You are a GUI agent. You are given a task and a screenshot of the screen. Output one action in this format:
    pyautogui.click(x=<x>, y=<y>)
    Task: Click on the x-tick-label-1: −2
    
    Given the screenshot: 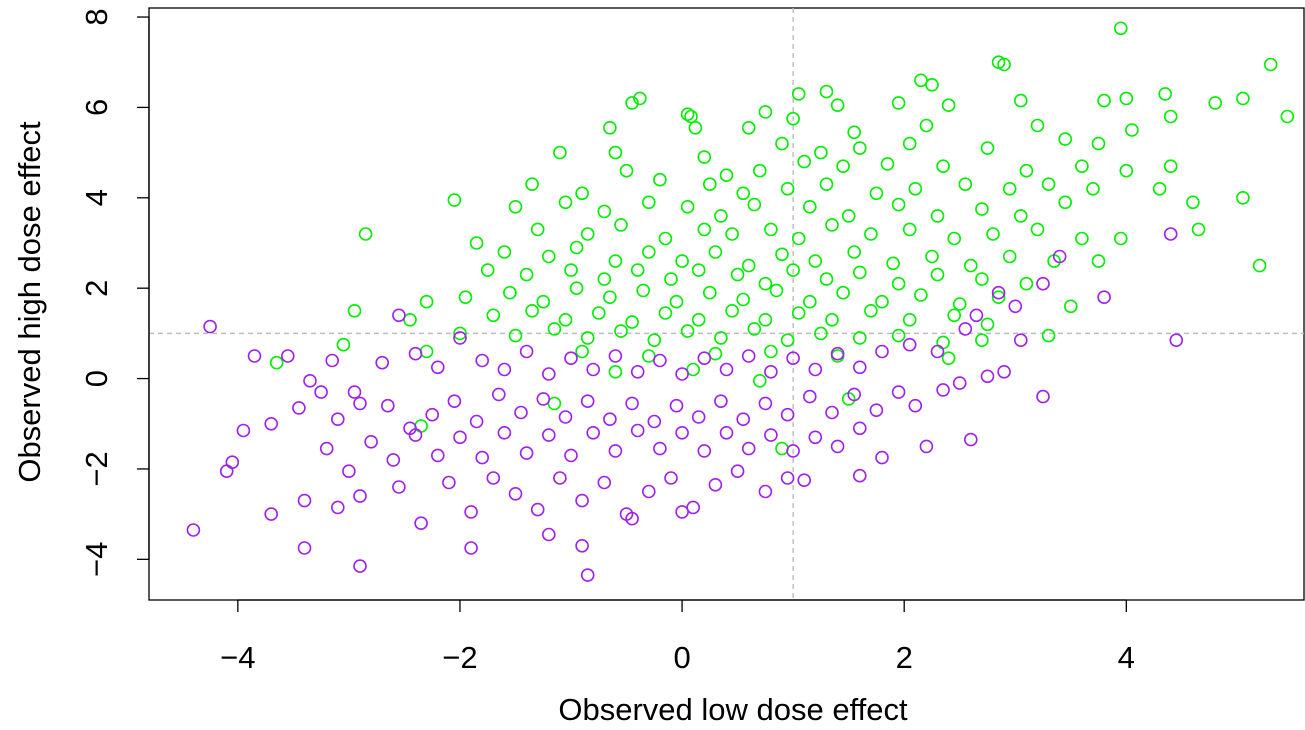 What is the action you would take?
    pyautogui.click(x=459, y=657)
    